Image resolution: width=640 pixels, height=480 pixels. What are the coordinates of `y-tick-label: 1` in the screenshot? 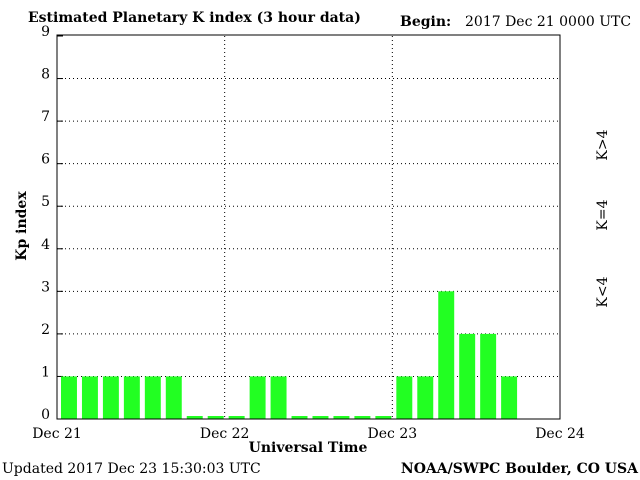 It's located at (45, 372).